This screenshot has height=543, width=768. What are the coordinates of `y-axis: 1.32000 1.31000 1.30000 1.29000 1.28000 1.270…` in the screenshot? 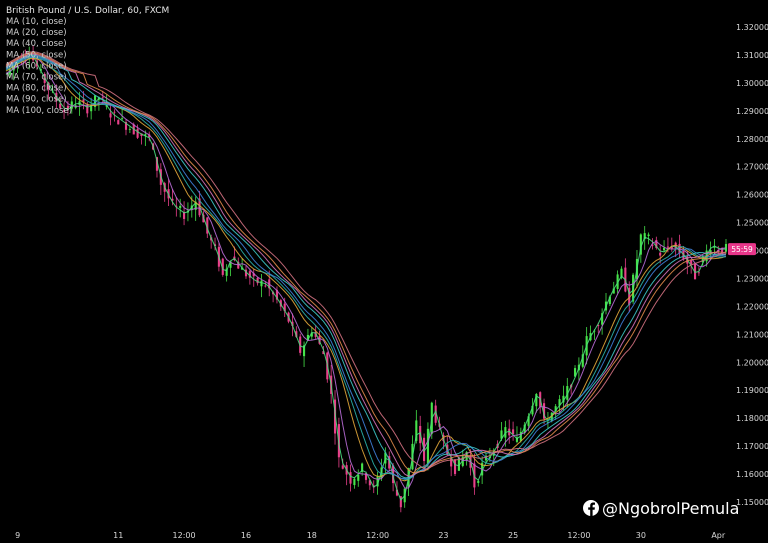 It's located at (752, 265).